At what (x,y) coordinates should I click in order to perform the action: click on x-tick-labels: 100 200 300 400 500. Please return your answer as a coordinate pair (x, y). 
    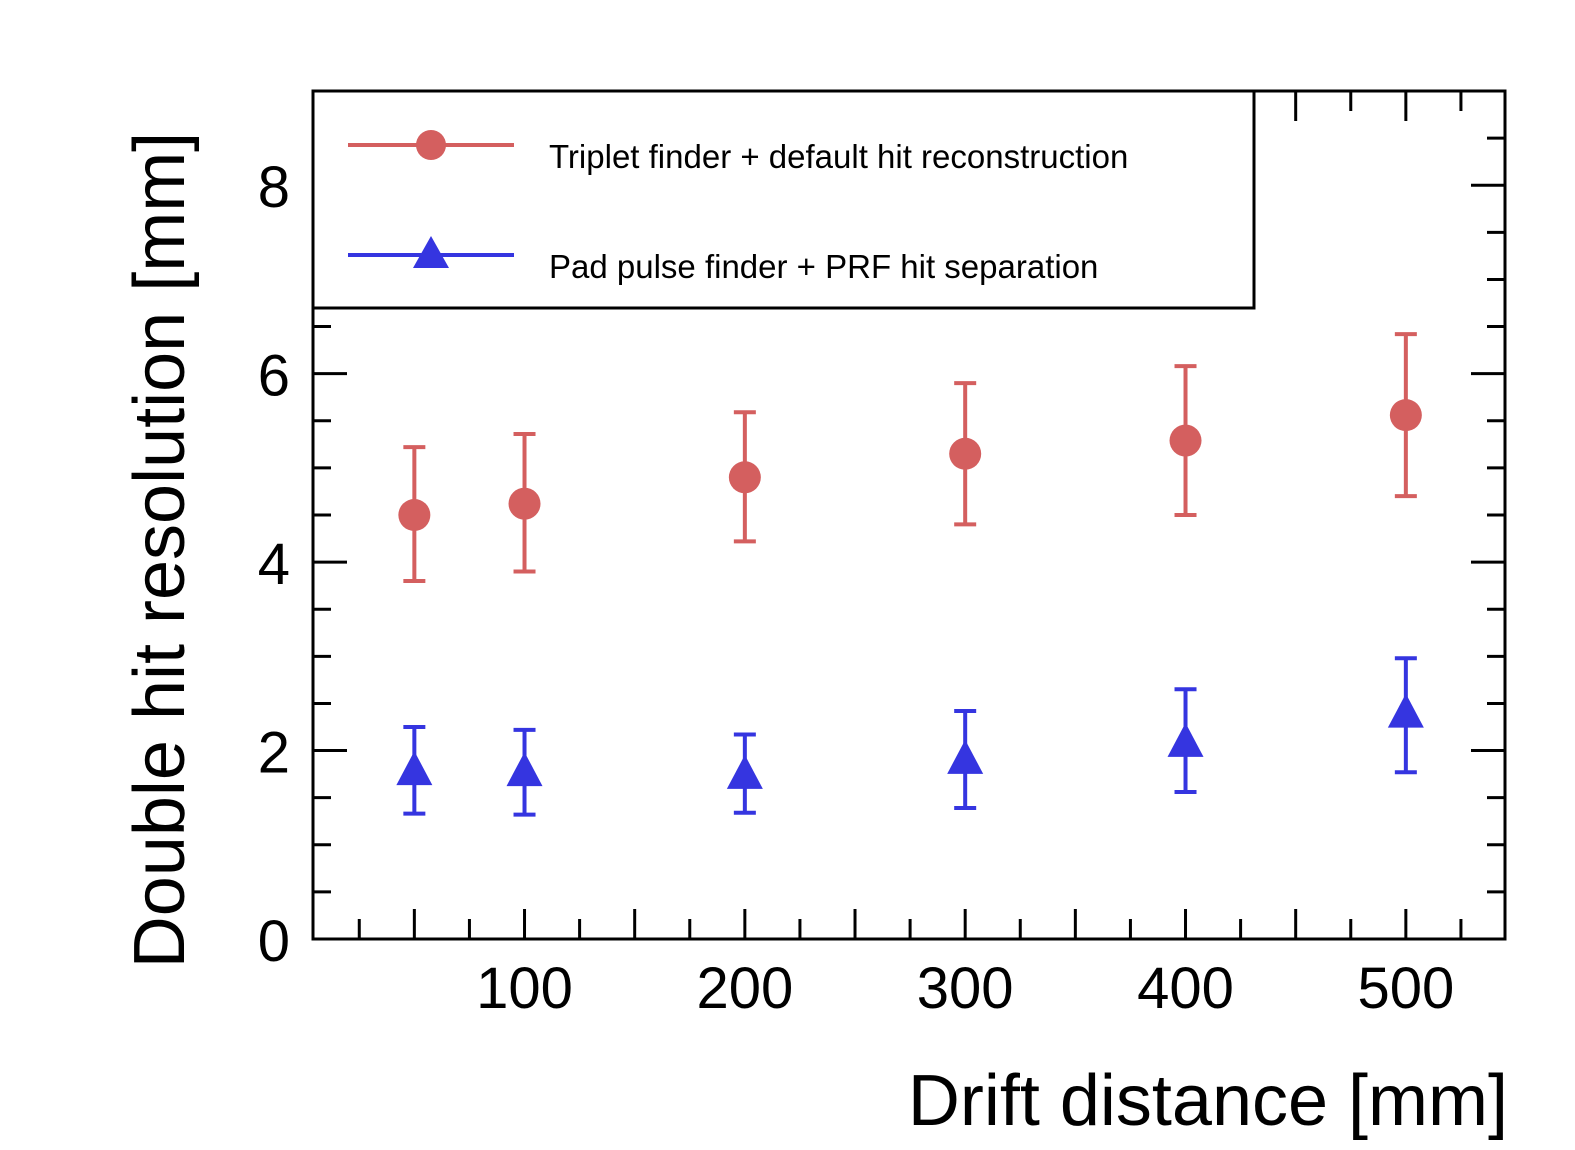
    Looking at the image, I should click on (965, 988).